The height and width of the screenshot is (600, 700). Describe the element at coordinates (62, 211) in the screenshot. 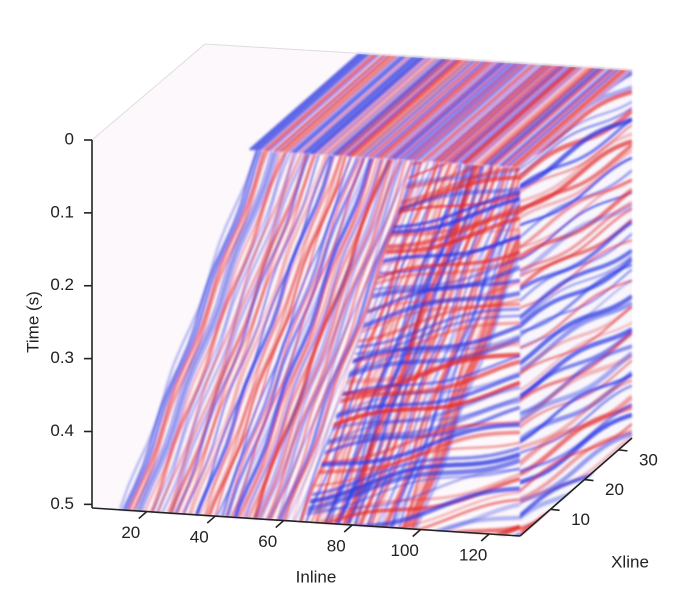

I see `y-tick-label: 0.1` at that location.